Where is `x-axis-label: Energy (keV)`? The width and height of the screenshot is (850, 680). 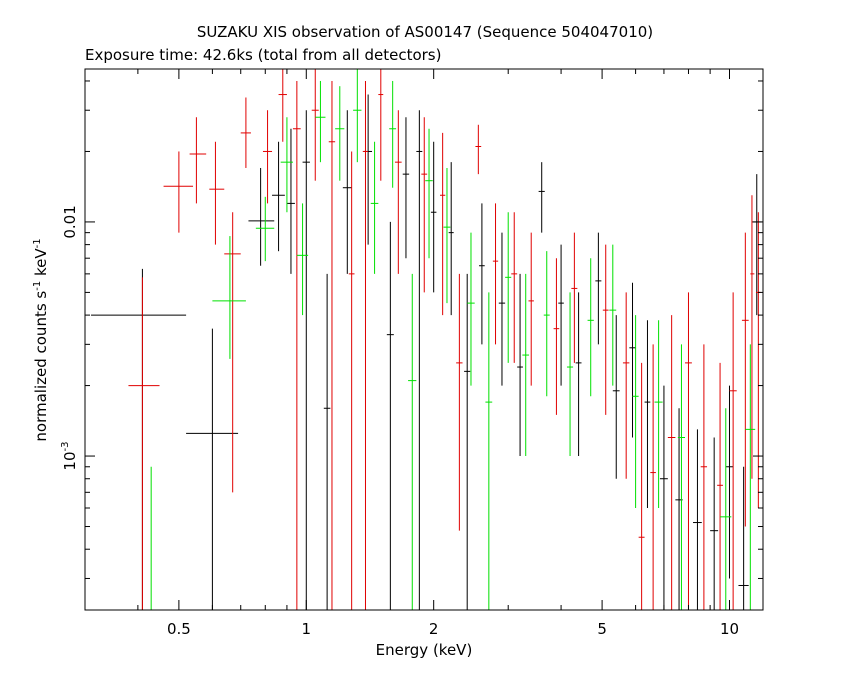 x-axis-label: Energy (keV) is located at coordinates (424, 650).